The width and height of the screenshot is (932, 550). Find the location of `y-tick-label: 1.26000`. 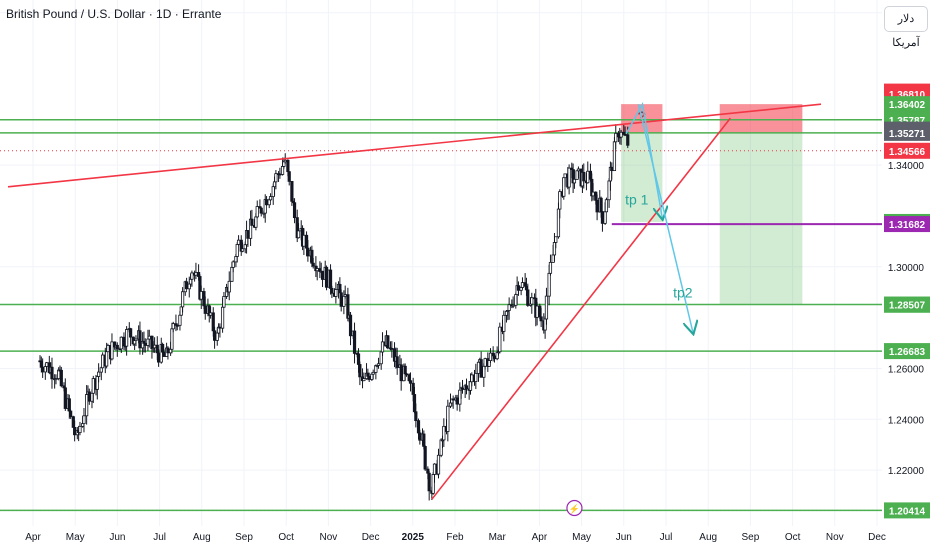

y-tick-label: 1.26000 is located at coordinates (906, 369).